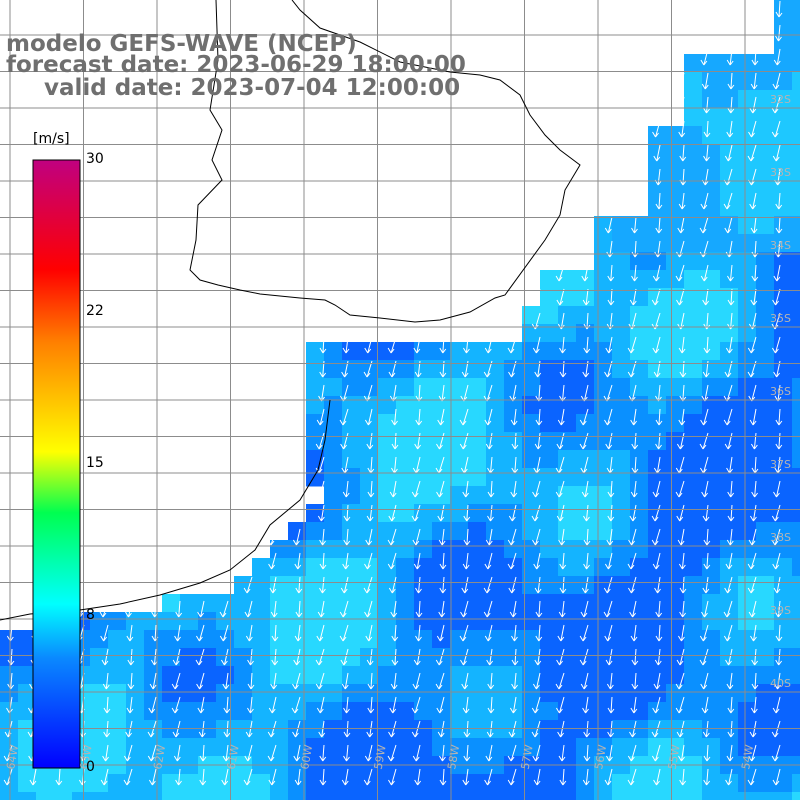 Image resolution: width=800 pixels, height=800 pixels. What do you see at coordinates (86, 757) in the screenshot?
I see `lon-label: 63W` at bounding box center [86, 757].